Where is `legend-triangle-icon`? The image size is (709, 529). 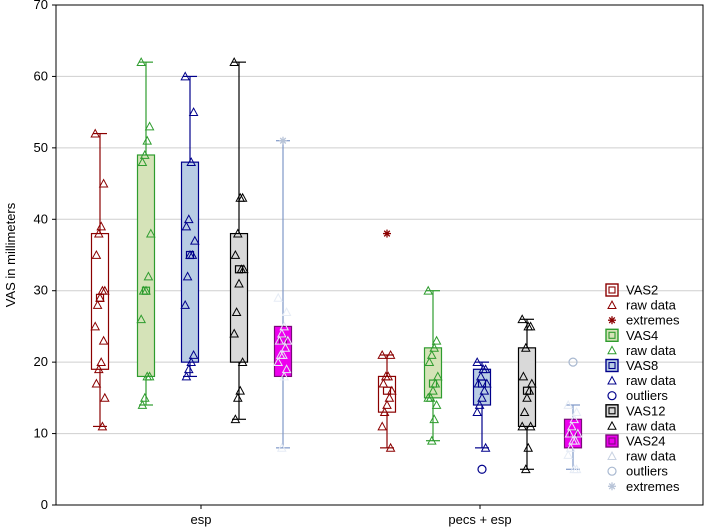
legend-triangle-icon is located at coordinates (612, 425).